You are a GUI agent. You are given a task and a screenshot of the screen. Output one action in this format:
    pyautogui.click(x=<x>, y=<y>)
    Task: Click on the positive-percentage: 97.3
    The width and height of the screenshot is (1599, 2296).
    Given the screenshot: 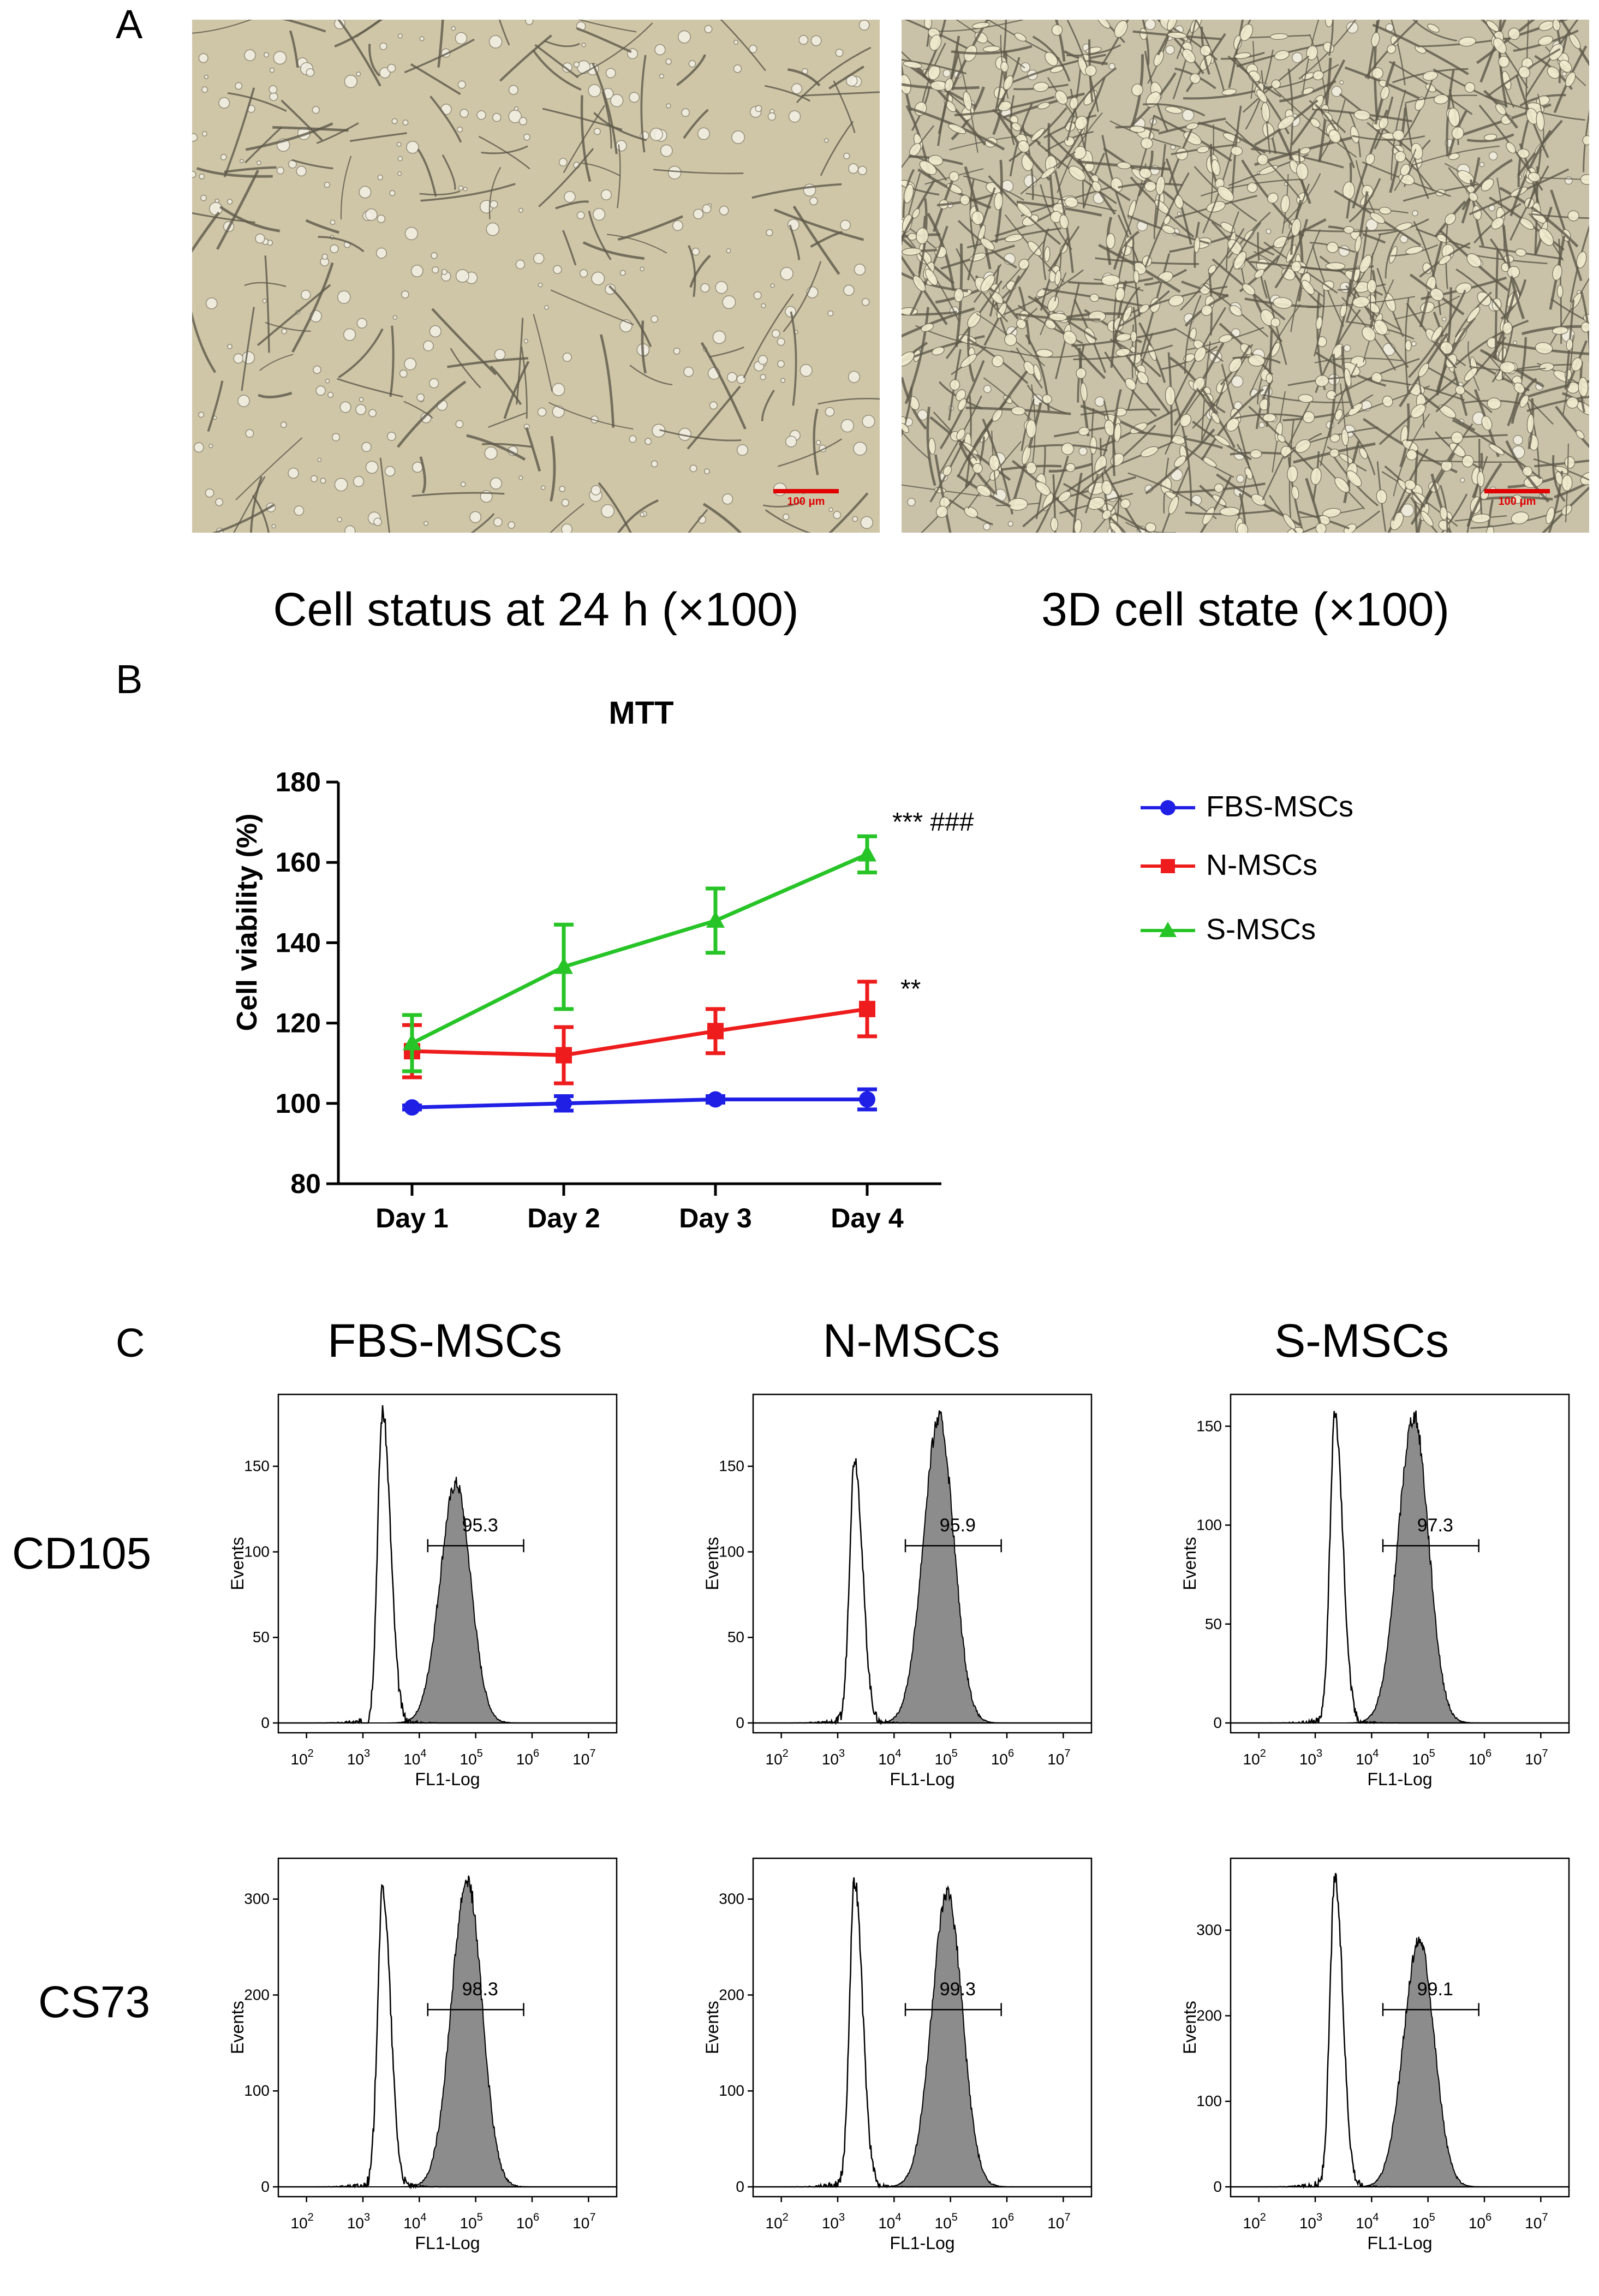 What is the action you would take?
    pyautogui.click(x=1435, y=1525)
    